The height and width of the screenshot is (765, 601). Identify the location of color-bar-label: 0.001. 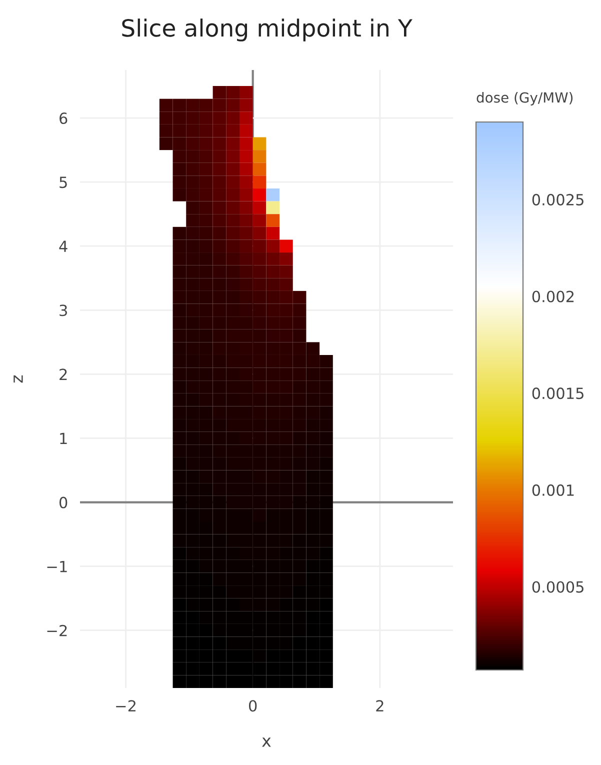
(553, 490).